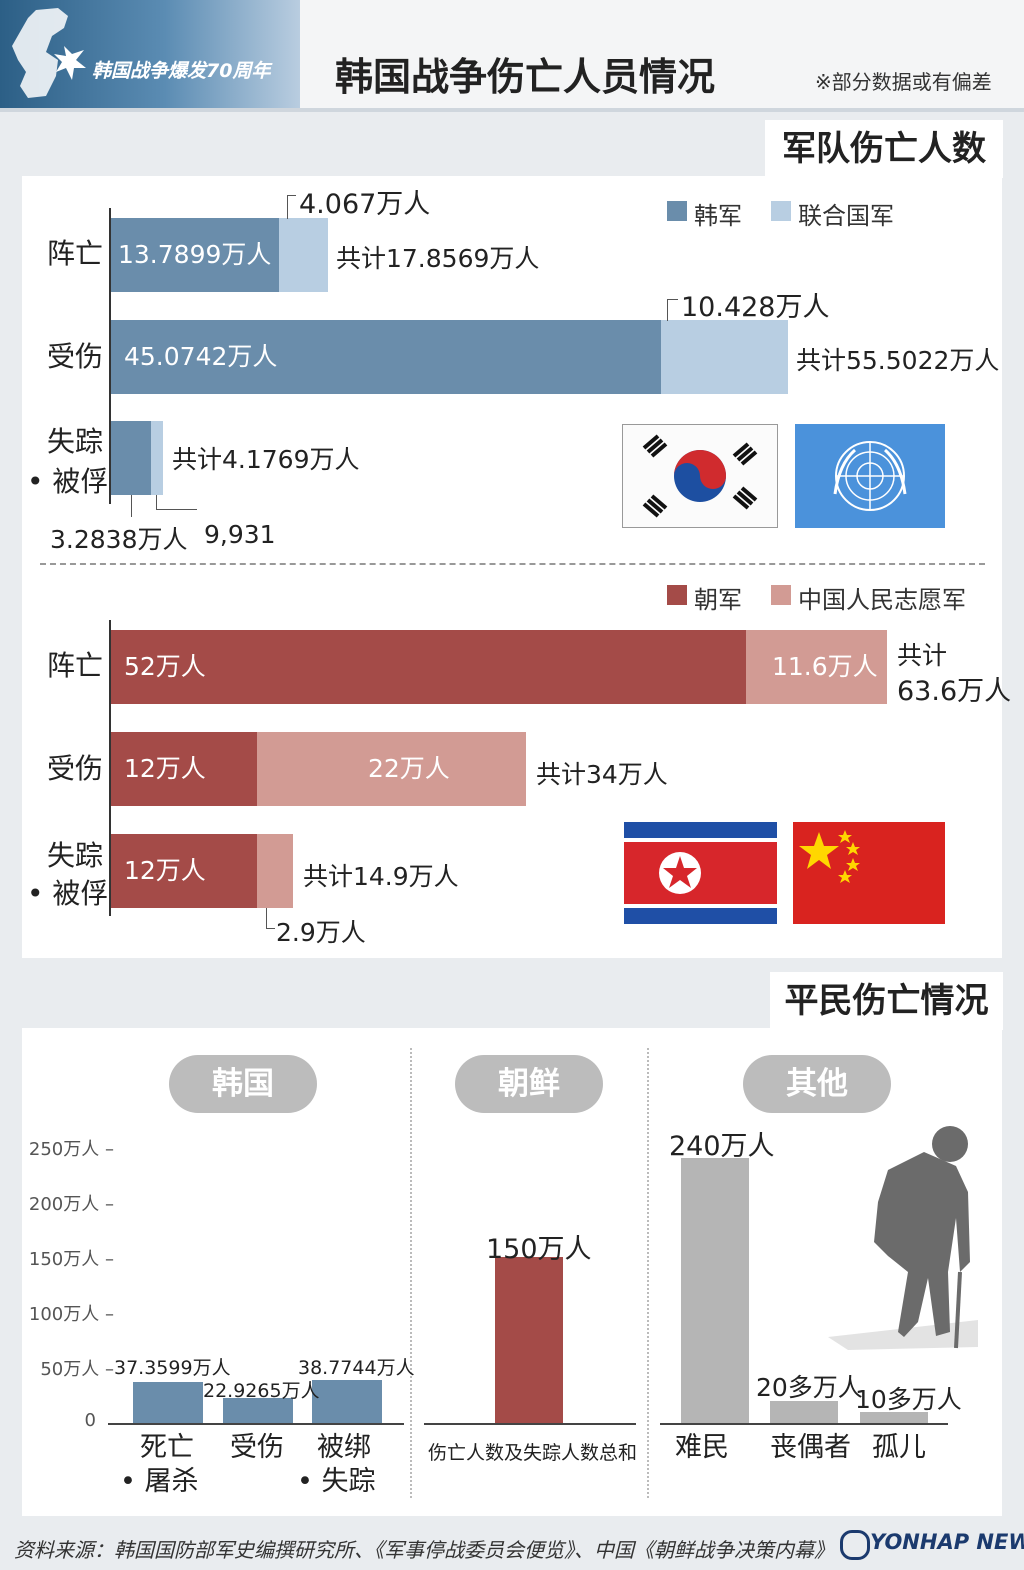 The width and height of the screenshot is (1024, 1570). Describe the element at coordinates (677, 595) in the screenshot. I see `legend-swatch-kpa` at that location.